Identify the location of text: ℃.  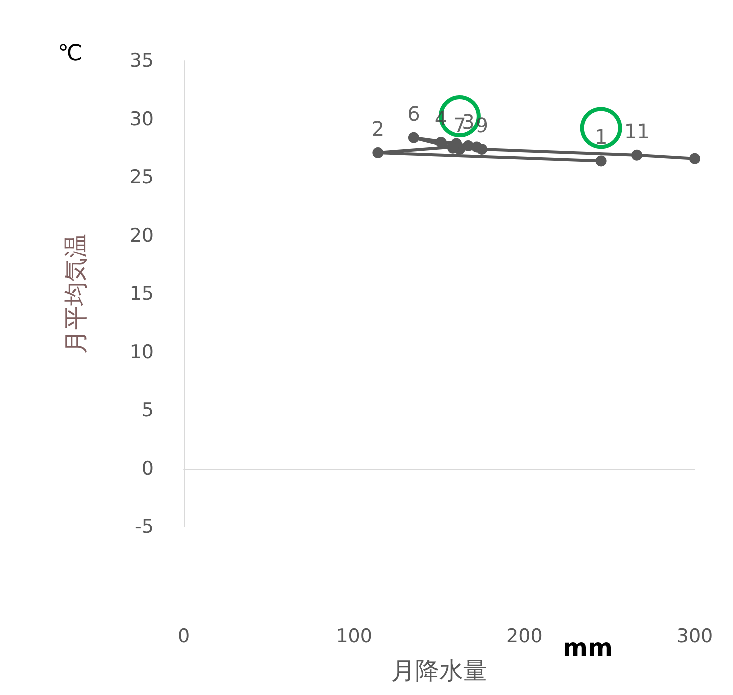
(70, 54).